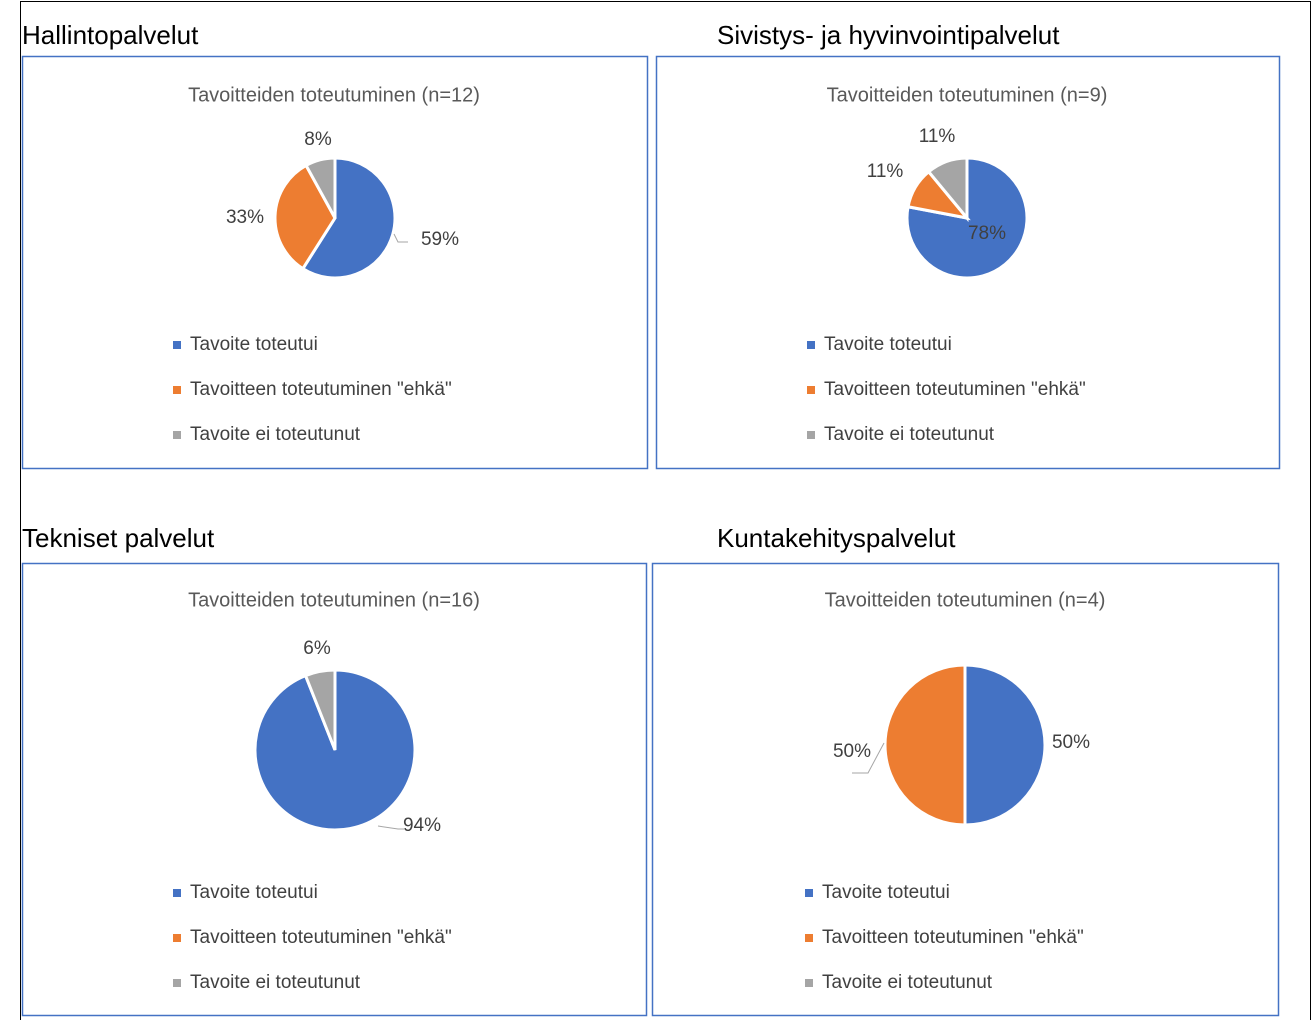  What do you see at coordinates (836, 538) in the screenshot?
I see `heading: Kuntakehityspalvelut` at bounding box center [836, 538].